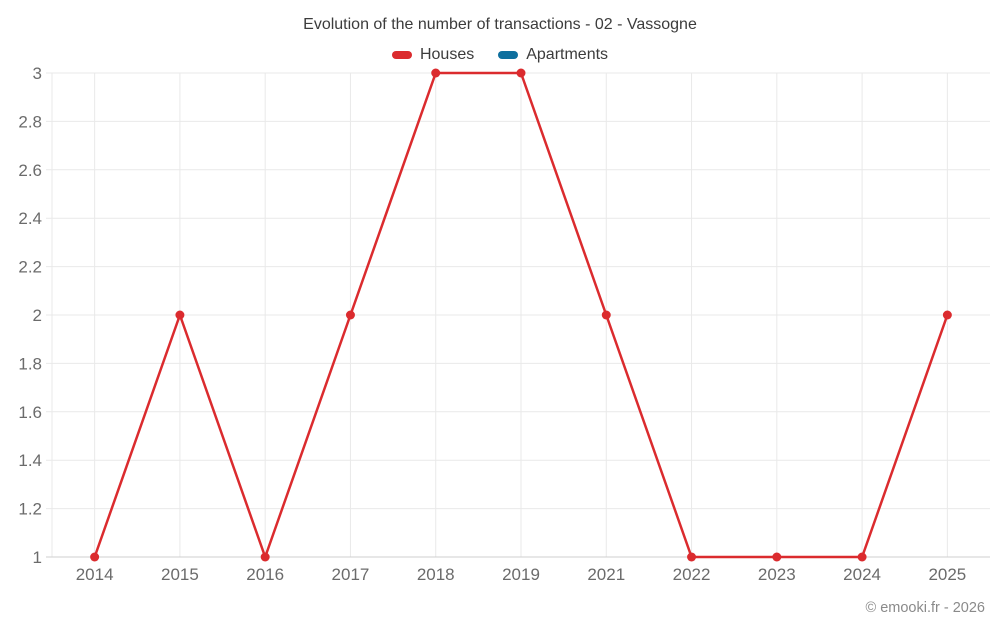 The image size is (1000, 625). I want to click on data-point-houses-2014, so click(95, 557).